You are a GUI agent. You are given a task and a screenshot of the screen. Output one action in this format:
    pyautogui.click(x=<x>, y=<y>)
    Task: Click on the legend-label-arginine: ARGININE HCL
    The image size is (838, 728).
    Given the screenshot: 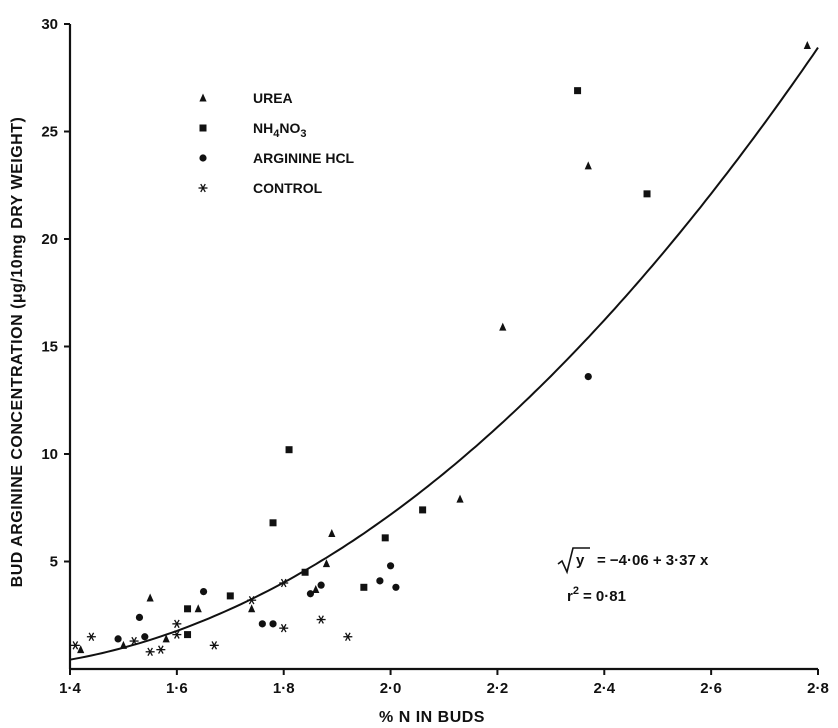 What is the action you would take?
    pyautogui.click(x=304, y=158)
    